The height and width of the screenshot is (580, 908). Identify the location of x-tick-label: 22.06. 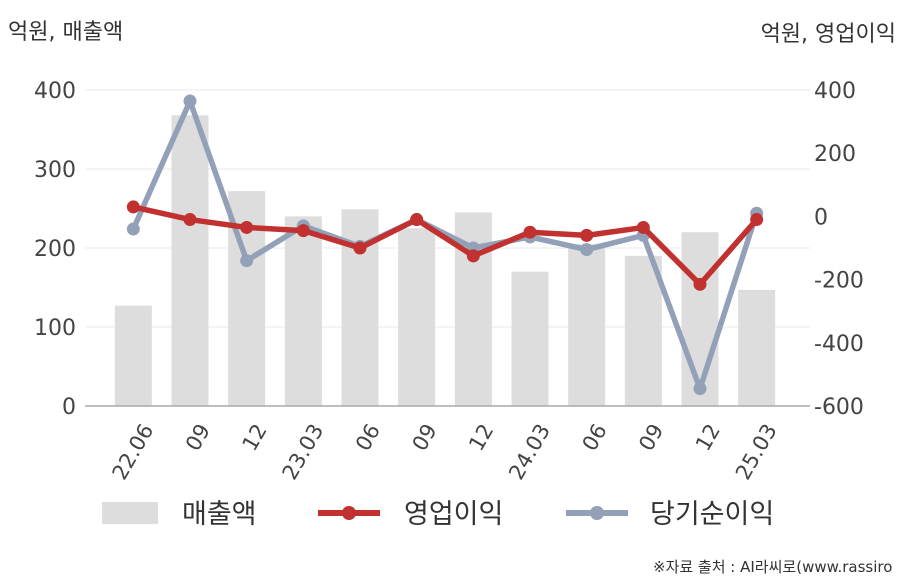
(133, 452).